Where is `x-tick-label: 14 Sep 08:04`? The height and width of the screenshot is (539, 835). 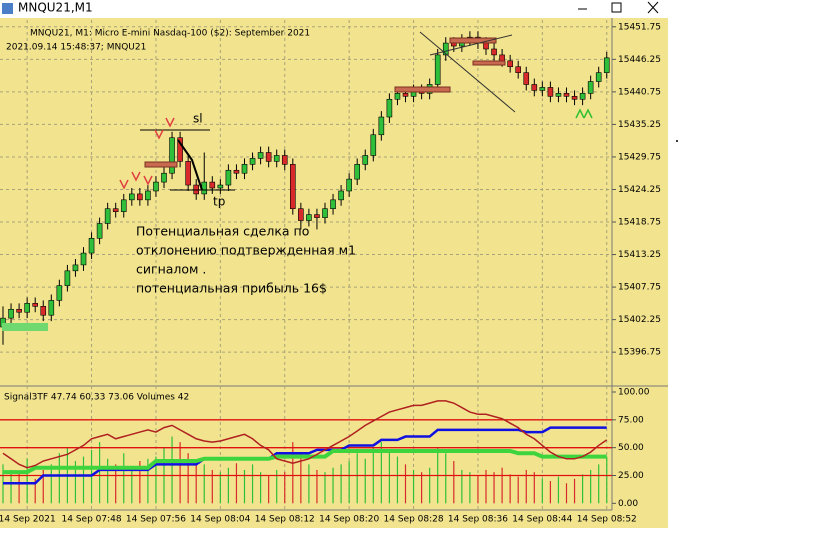 x-tick-label: 14 Sep 08:04 is located at coordinates (220, 520).